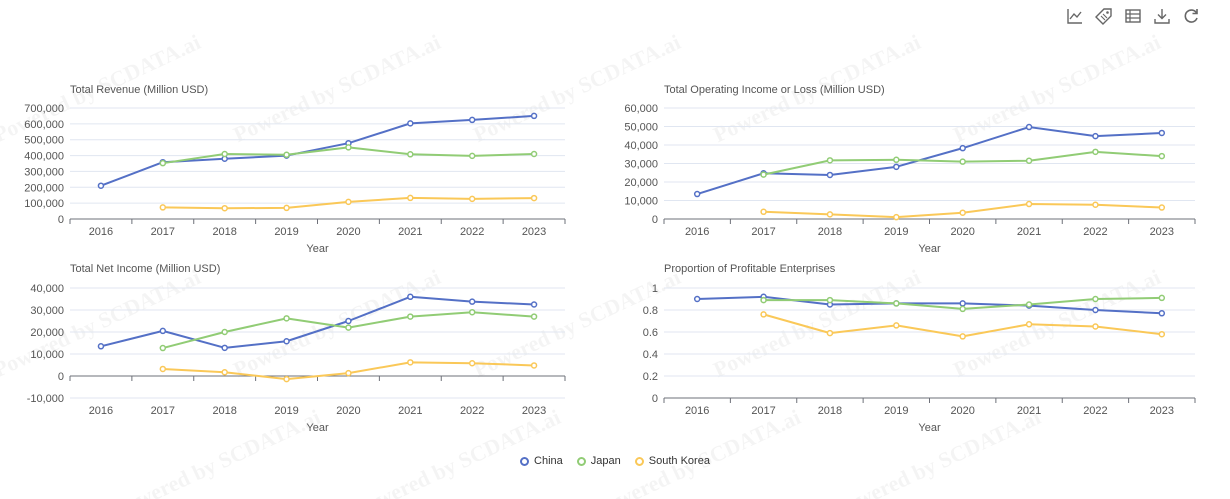 This screenshot has height=499, width=1230. Describe the element at coordinates (410, 411) in the screenshot. I see `x-tick-label: 2021` at that location.